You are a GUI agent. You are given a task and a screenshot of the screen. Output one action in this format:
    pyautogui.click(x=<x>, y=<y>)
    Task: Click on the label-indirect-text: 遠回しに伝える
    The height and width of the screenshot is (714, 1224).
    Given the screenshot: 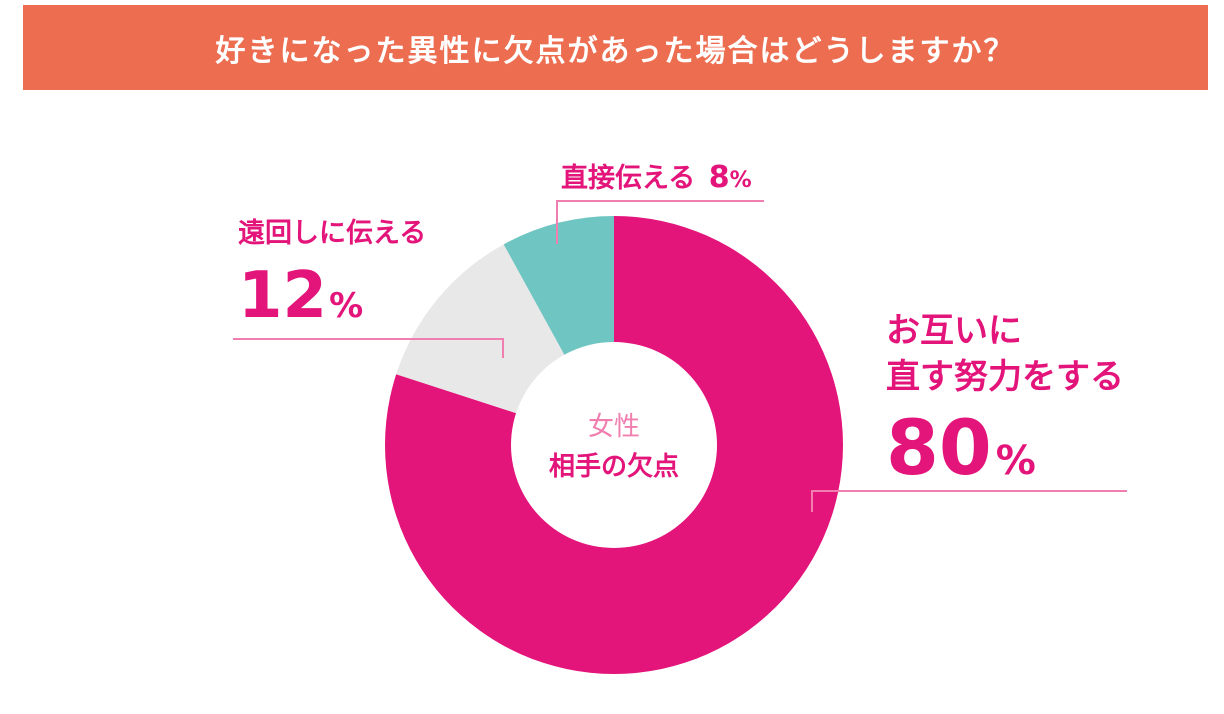 What is the action you would take?
    pyautogui.click(x=332, y=233)
    